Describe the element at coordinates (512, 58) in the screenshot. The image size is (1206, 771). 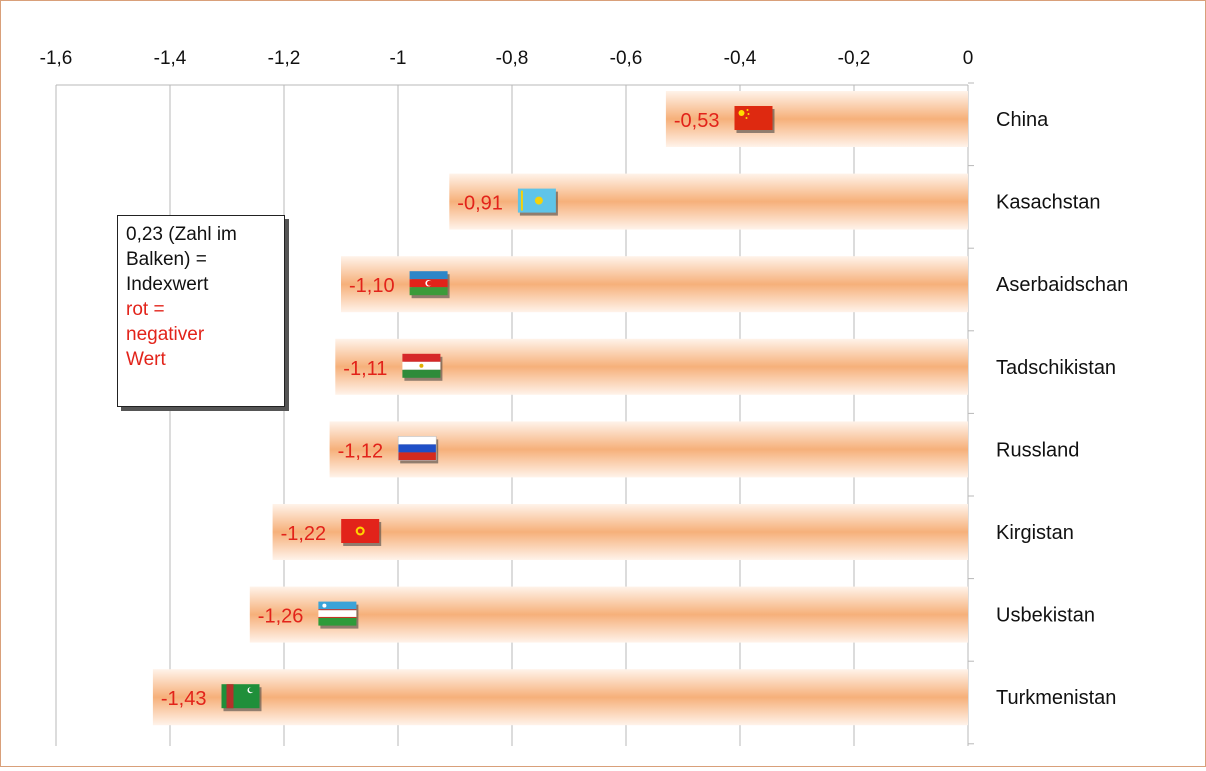
I see `x-tick-label: -0,8` at that location.